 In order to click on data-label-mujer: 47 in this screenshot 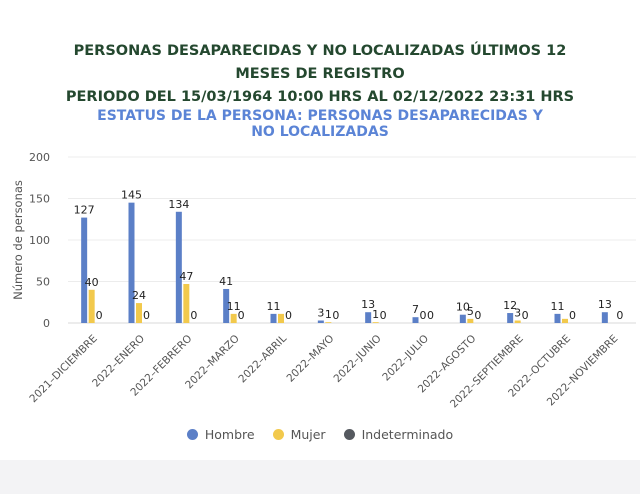, I will do `click(186, 276)`.